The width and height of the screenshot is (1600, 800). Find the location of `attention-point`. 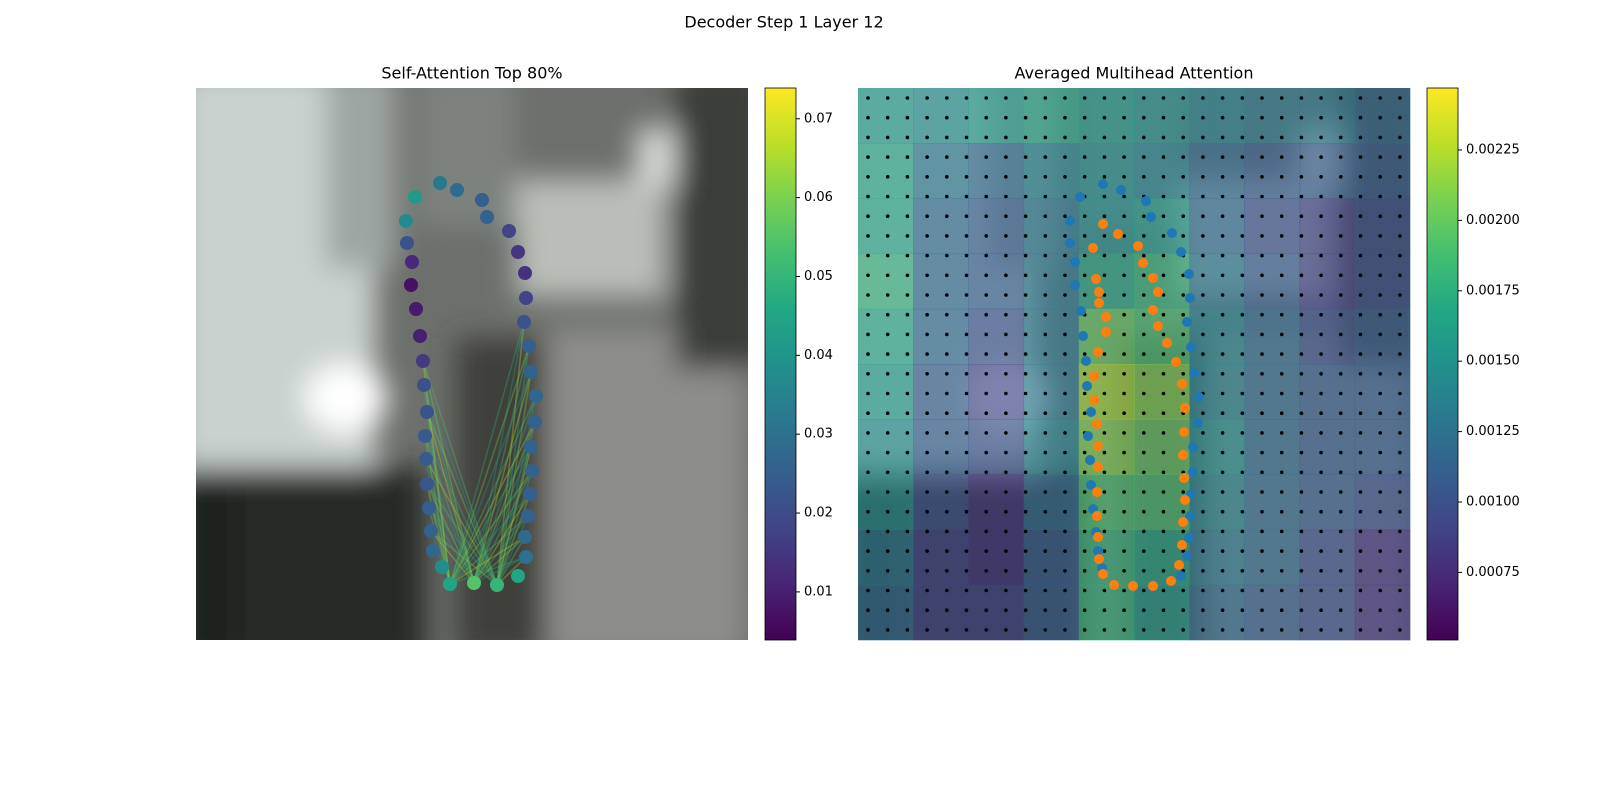

attention-point is located at coordinates (531, 447).